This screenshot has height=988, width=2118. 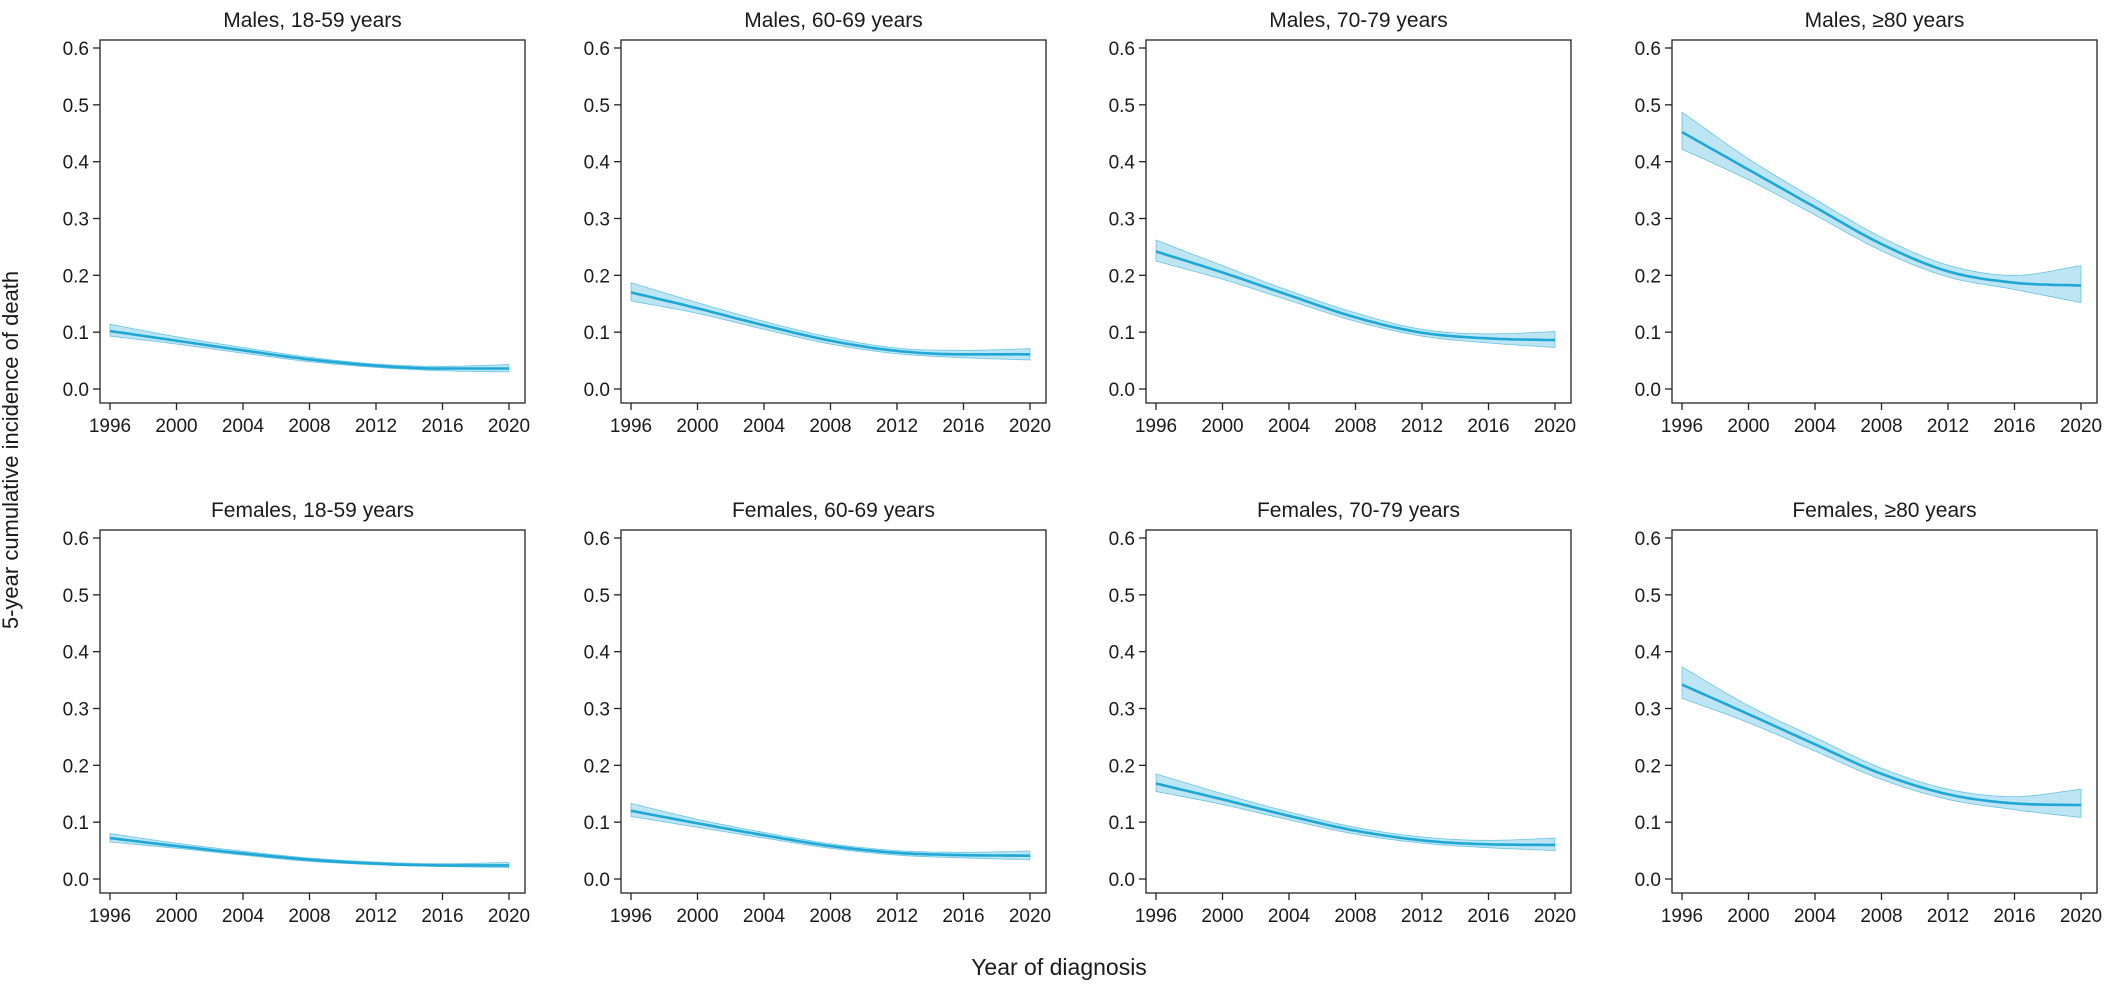 What do you see at coordinates (1884, 510) in the screenshot?
I see `panel-title: Females, ≥80 years` at bounding box center [1884, 510].